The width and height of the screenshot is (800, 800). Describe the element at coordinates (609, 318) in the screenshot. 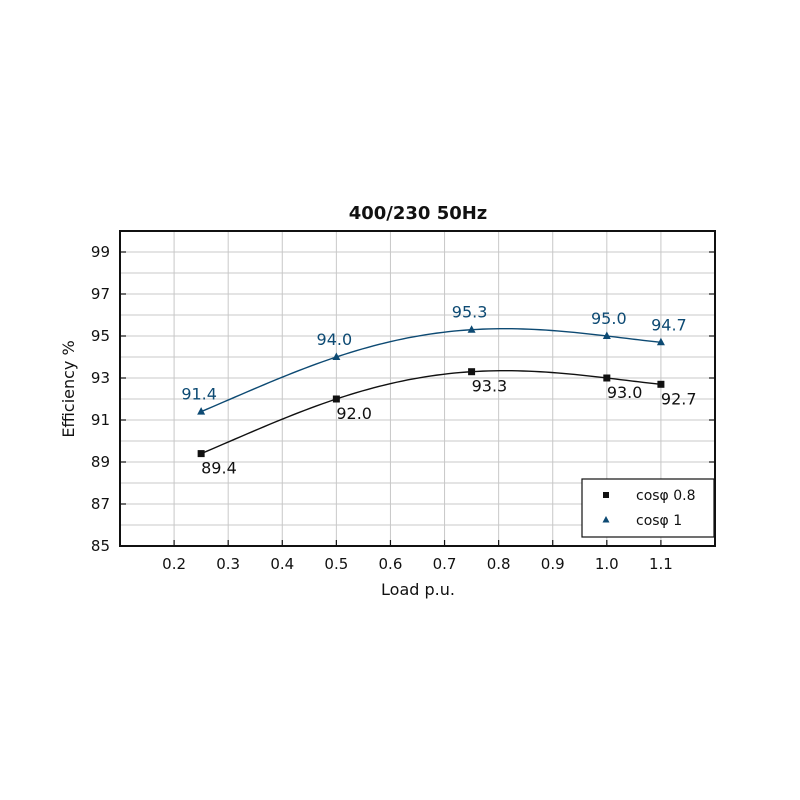

I see `data-label: 95.0` at that location.